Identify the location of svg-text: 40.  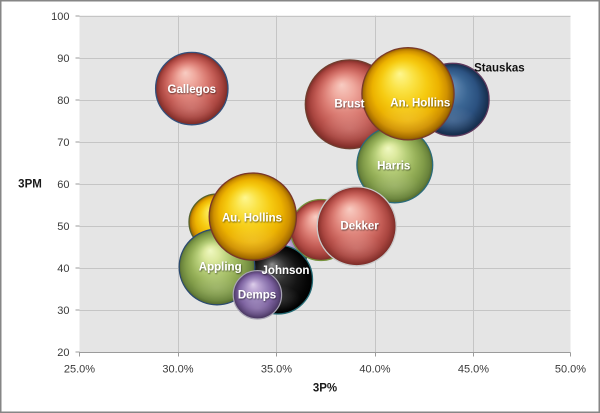
(63, 269).